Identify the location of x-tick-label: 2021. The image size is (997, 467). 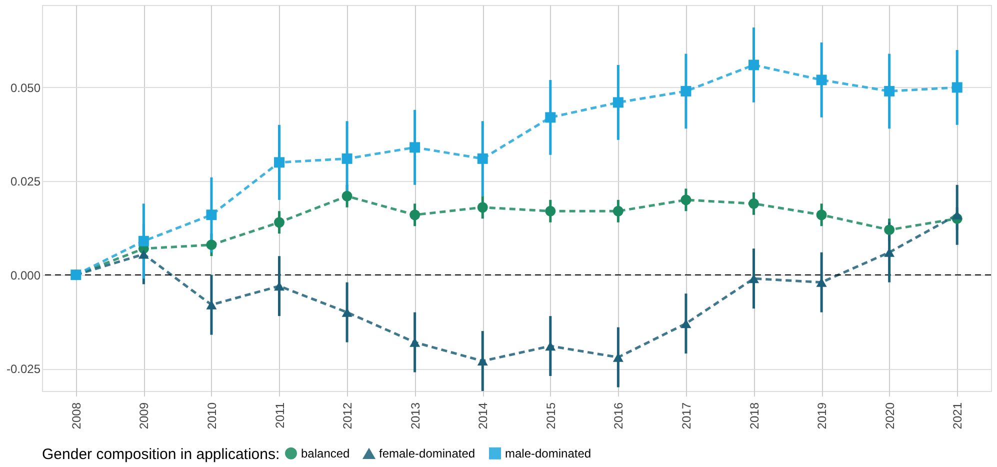
(957, 416).